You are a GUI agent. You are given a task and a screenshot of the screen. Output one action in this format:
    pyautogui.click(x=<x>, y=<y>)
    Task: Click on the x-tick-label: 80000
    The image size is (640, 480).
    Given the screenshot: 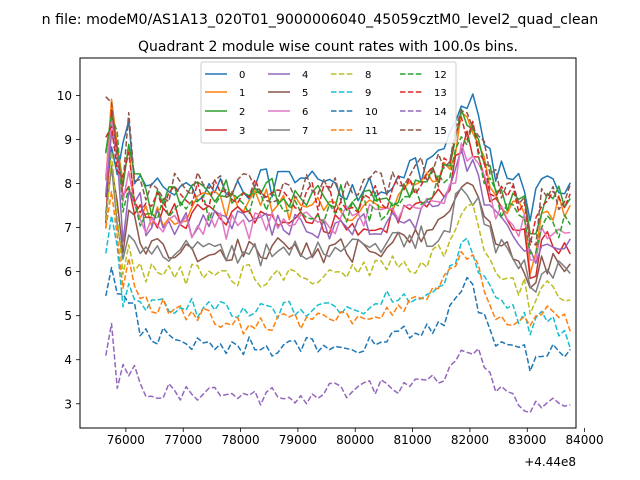 What is the action you would take?
    pyautogui.click(x=355, y=440)
    